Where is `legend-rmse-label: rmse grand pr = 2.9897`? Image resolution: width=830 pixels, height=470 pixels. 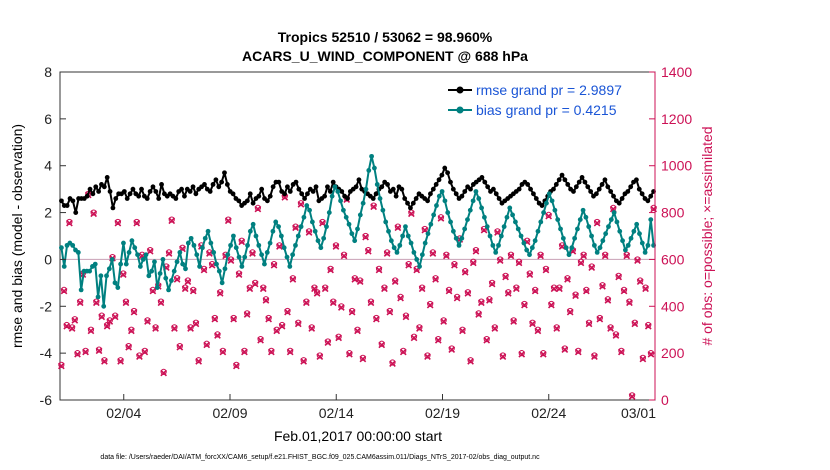 legend-rmse-label: rmse grand pr = 2.9897 is located at coordinates (549, 90).